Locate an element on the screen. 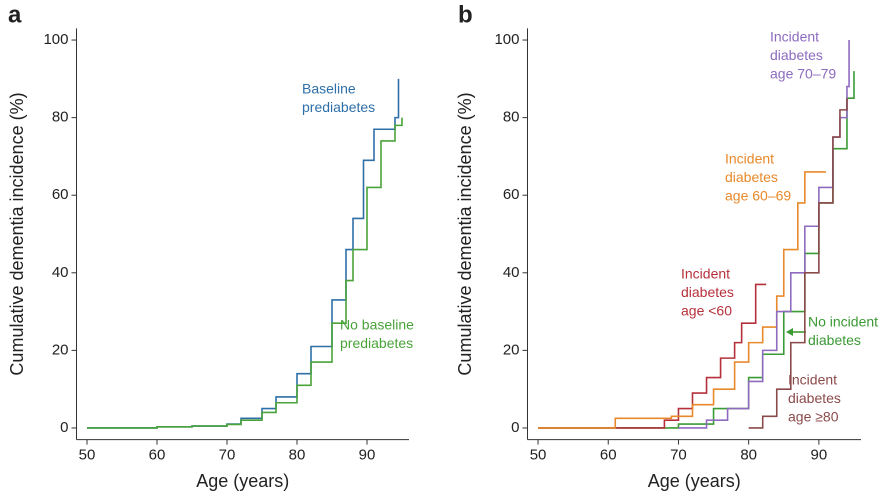  series-annotation: age ≥80 is located at coordinates (813, 417).